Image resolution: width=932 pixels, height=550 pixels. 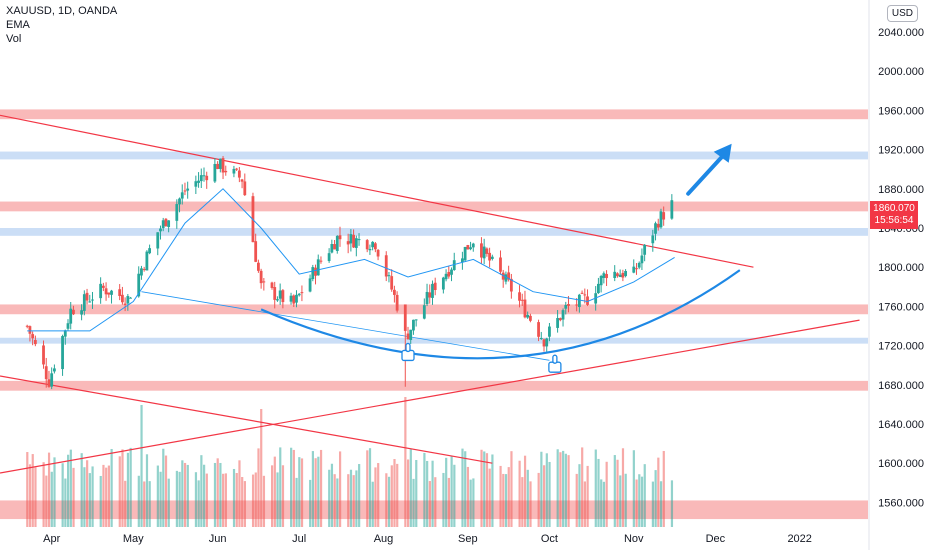 What do you see at coordinates (707, 173) in the screenshot?
I see `breakout-arrow-shaft` at bounding box center [707, 173].